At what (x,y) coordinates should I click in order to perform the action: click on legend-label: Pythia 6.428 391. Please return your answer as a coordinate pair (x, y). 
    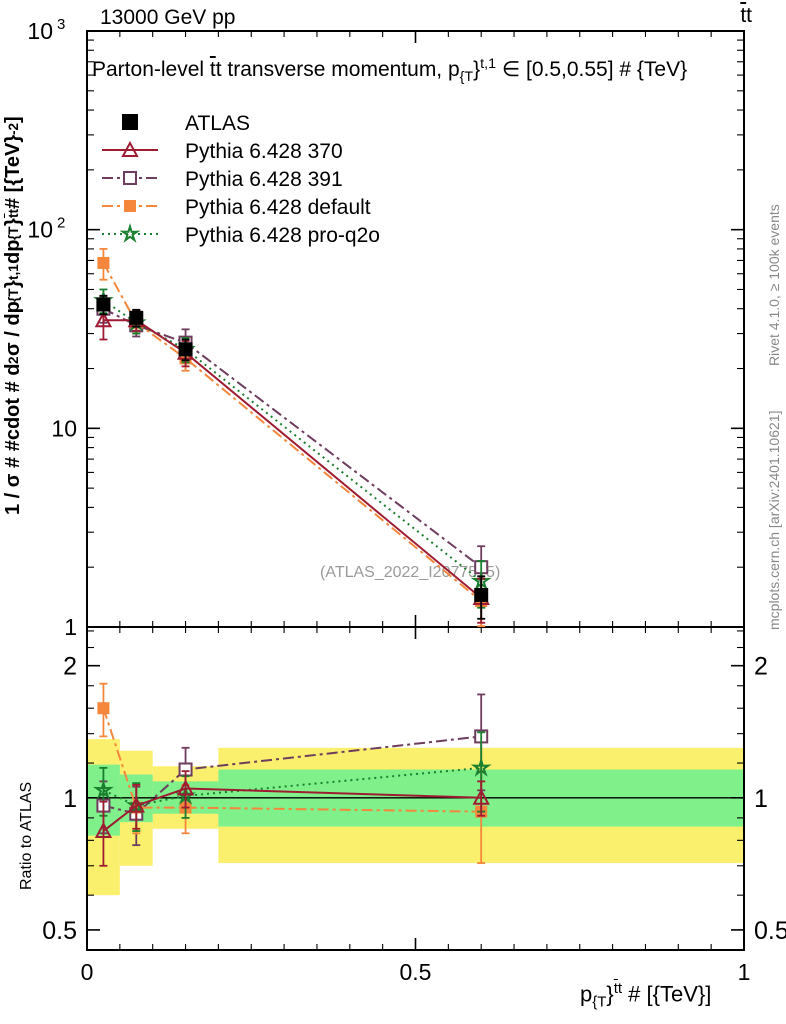
    Looking at the image, I should click on (264, 179).